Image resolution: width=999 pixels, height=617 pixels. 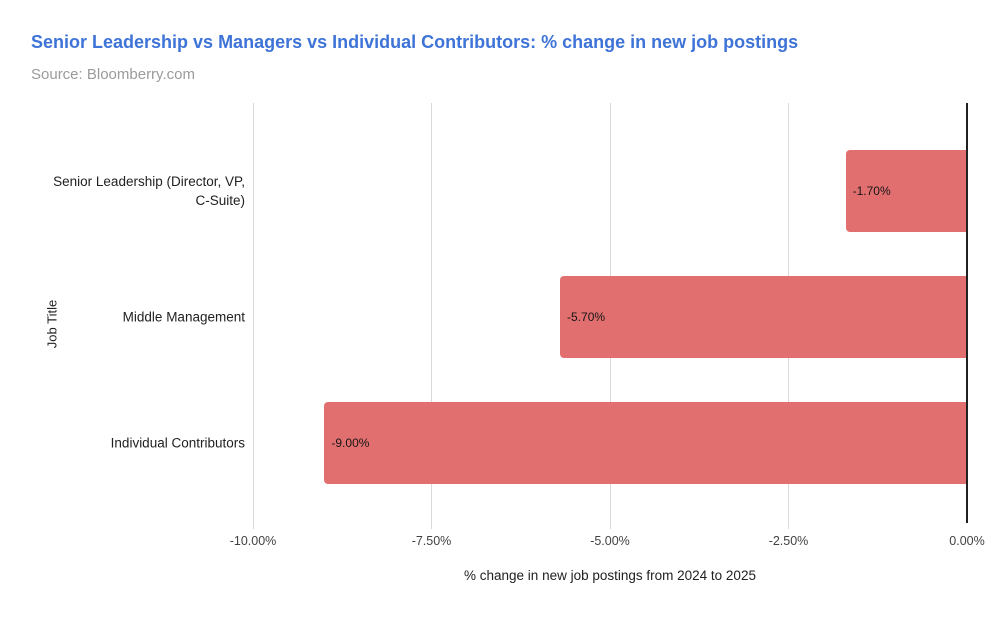 What do you see at coordinates (113, 74) in the screenshot?
I see `chart-source-subtitle: Source: Bloomberry.com` at bounding box center [113, 74].